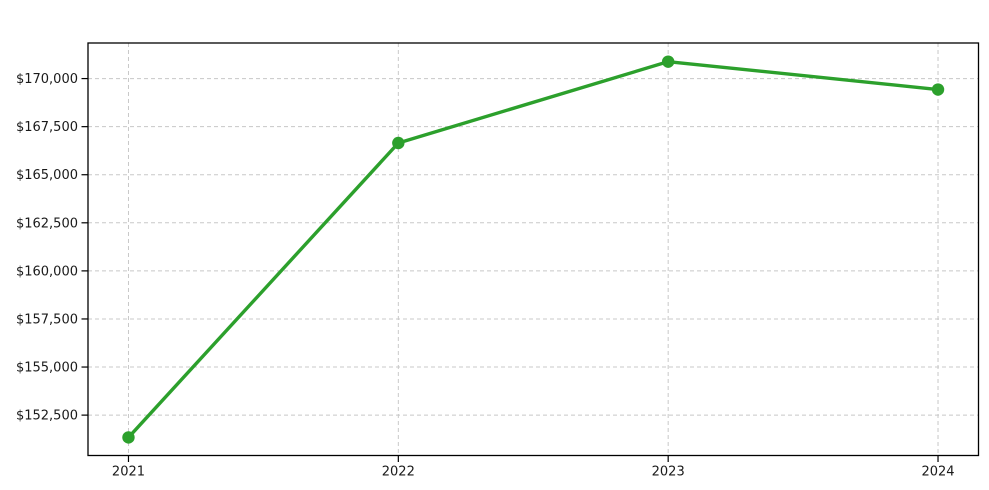 The height and width of the screenshot is (490, 989). Describe the element at coordinates (47, 416) in the screenshot. I see `y-tick-label: $152,500` at that location.